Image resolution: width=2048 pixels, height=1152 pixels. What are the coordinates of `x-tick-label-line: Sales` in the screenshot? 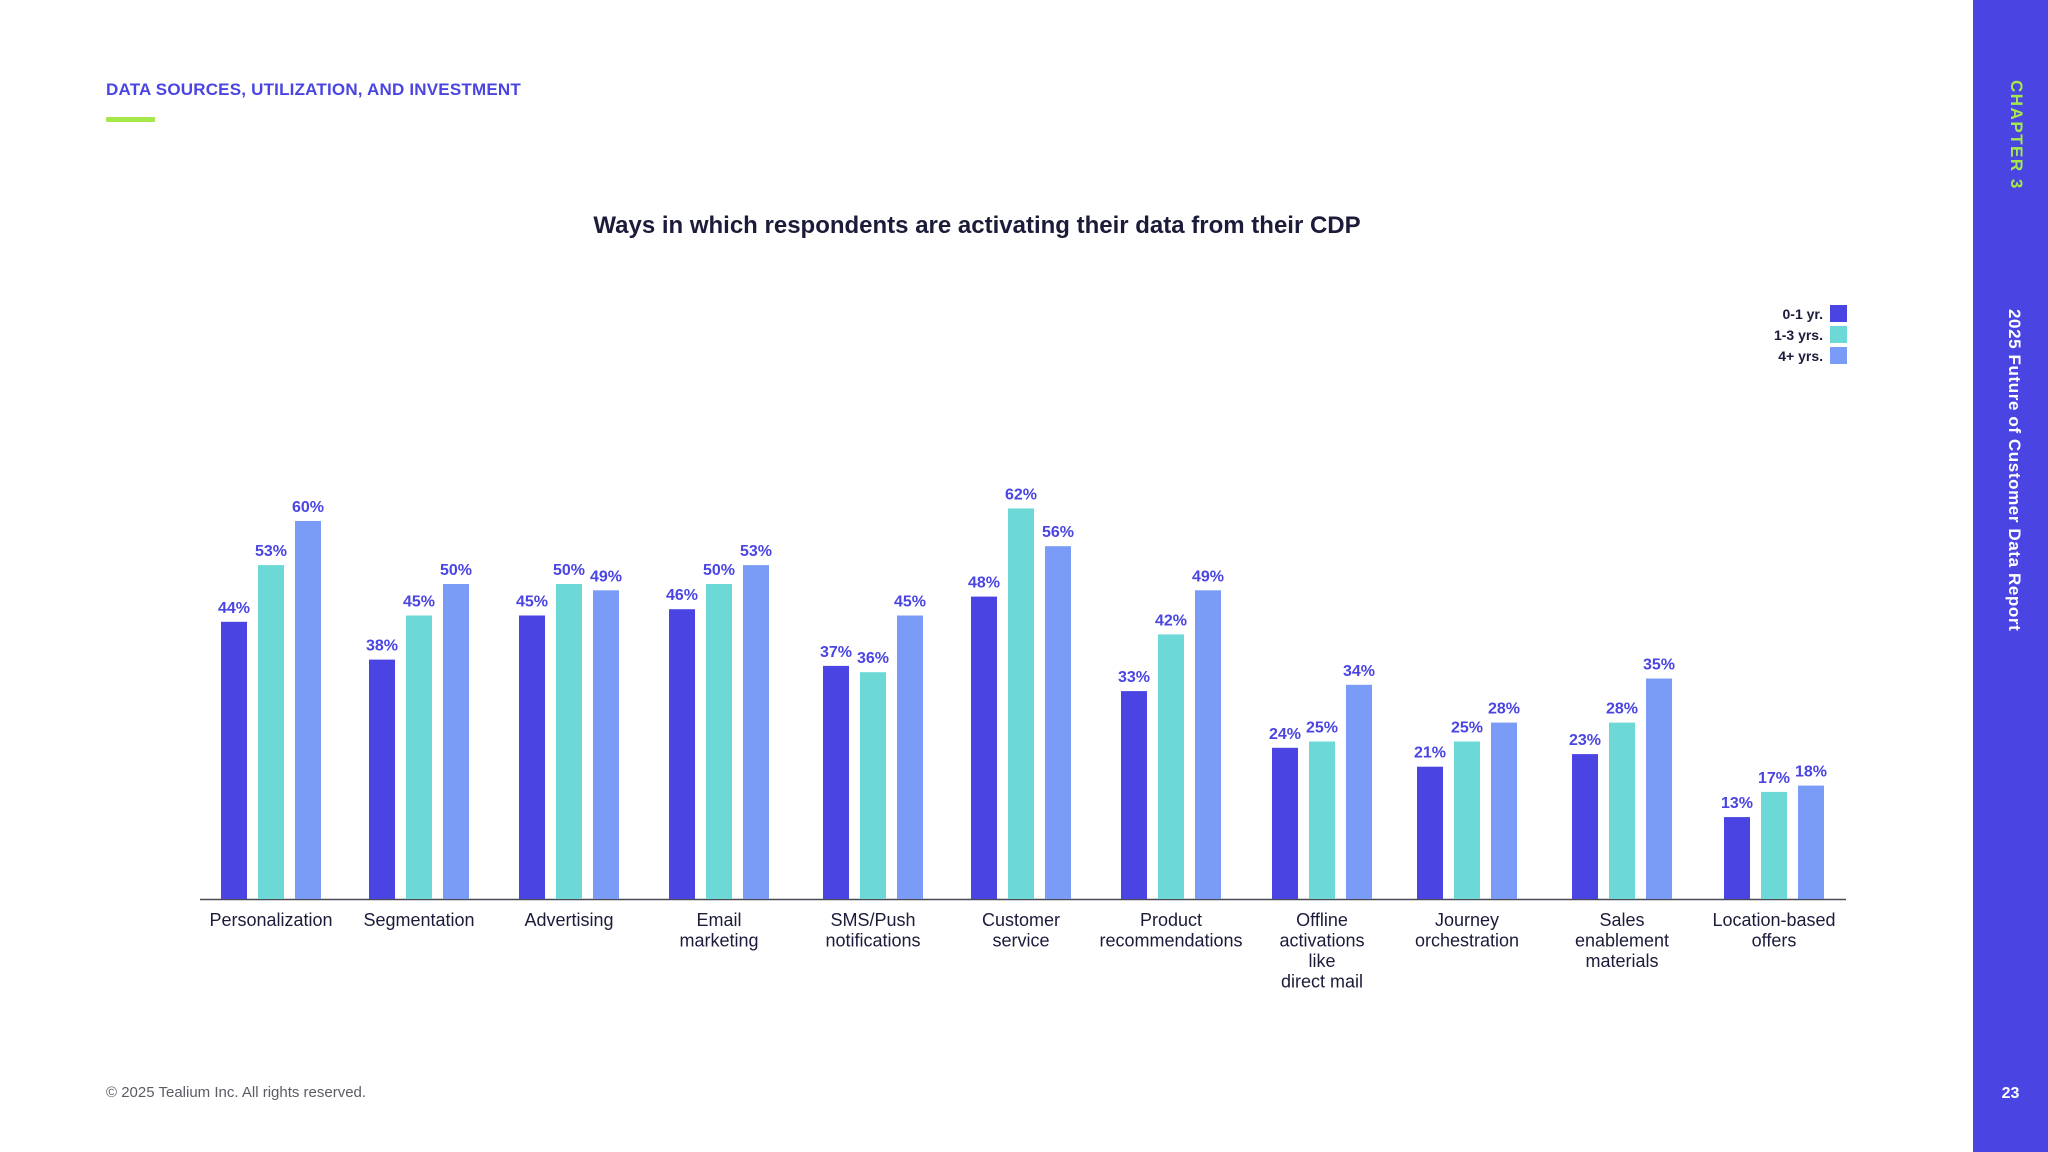 It's located at (1621, 920).